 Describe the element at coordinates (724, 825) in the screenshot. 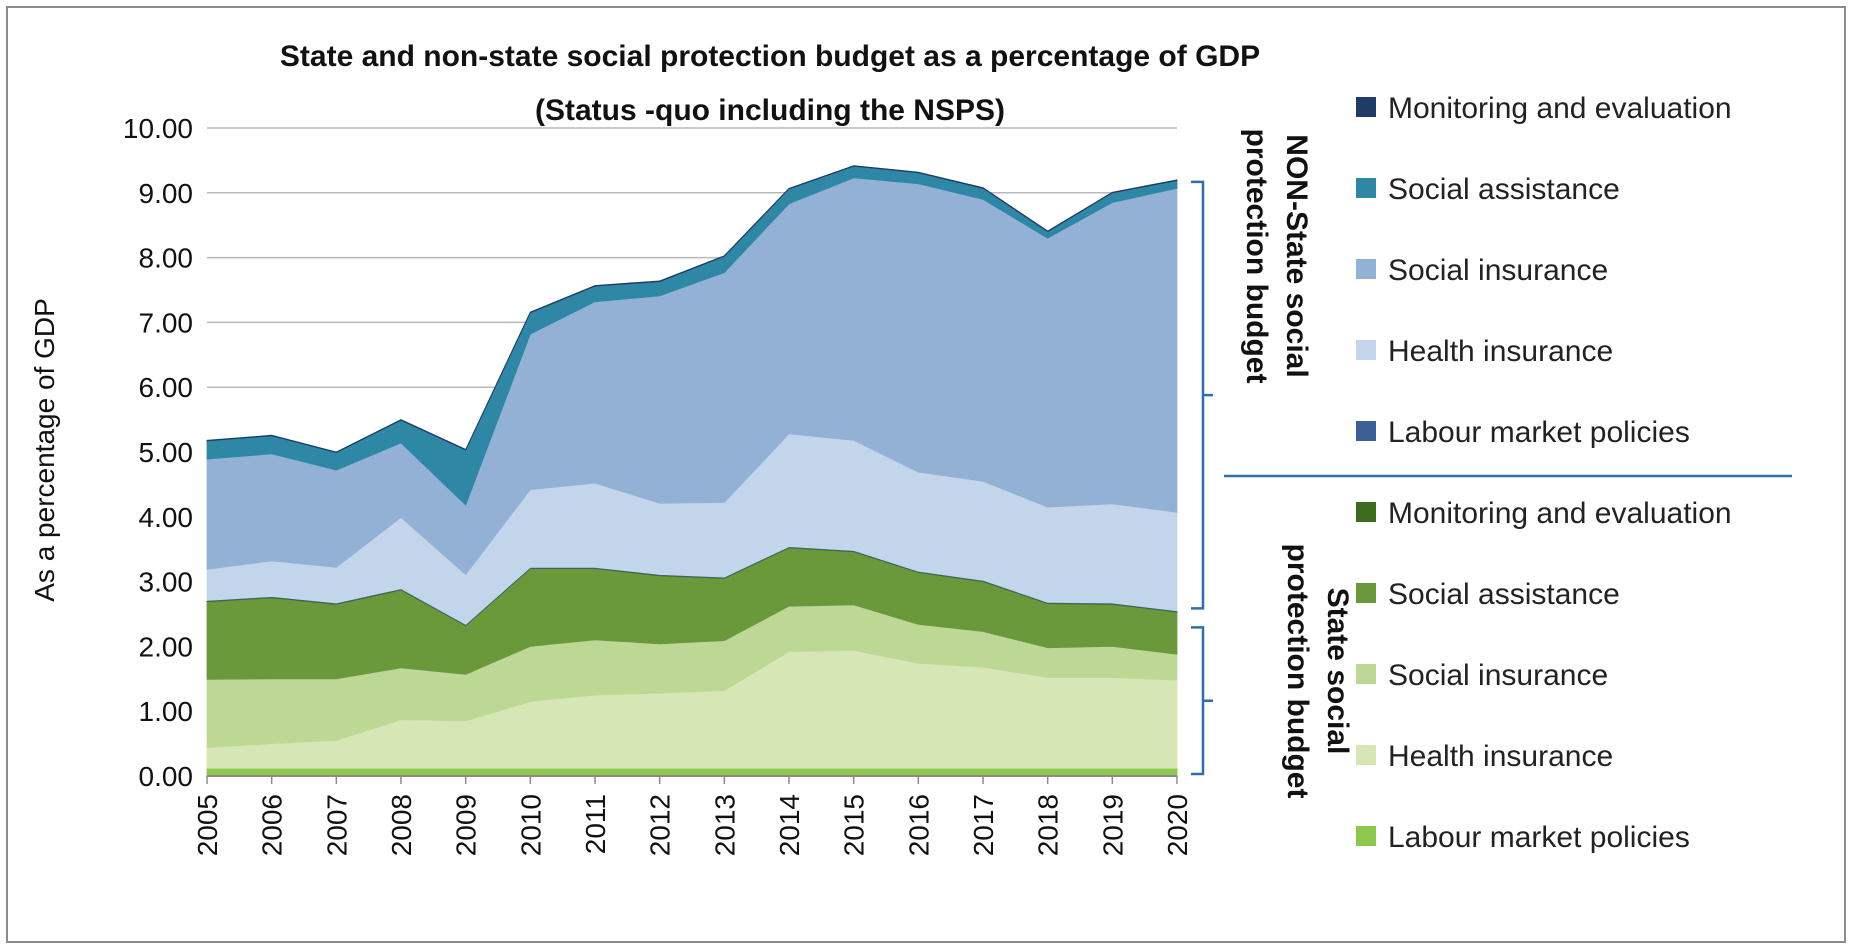

I see `x-tick-label: 2013` at that location.